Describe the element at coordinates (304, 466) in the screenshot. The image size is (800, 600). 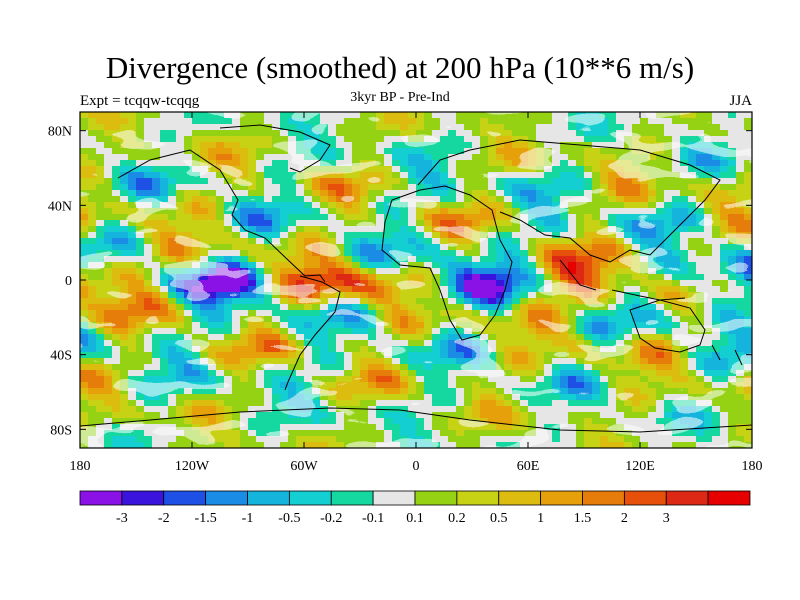
I see `lon-tick-label: 60W` at that location.